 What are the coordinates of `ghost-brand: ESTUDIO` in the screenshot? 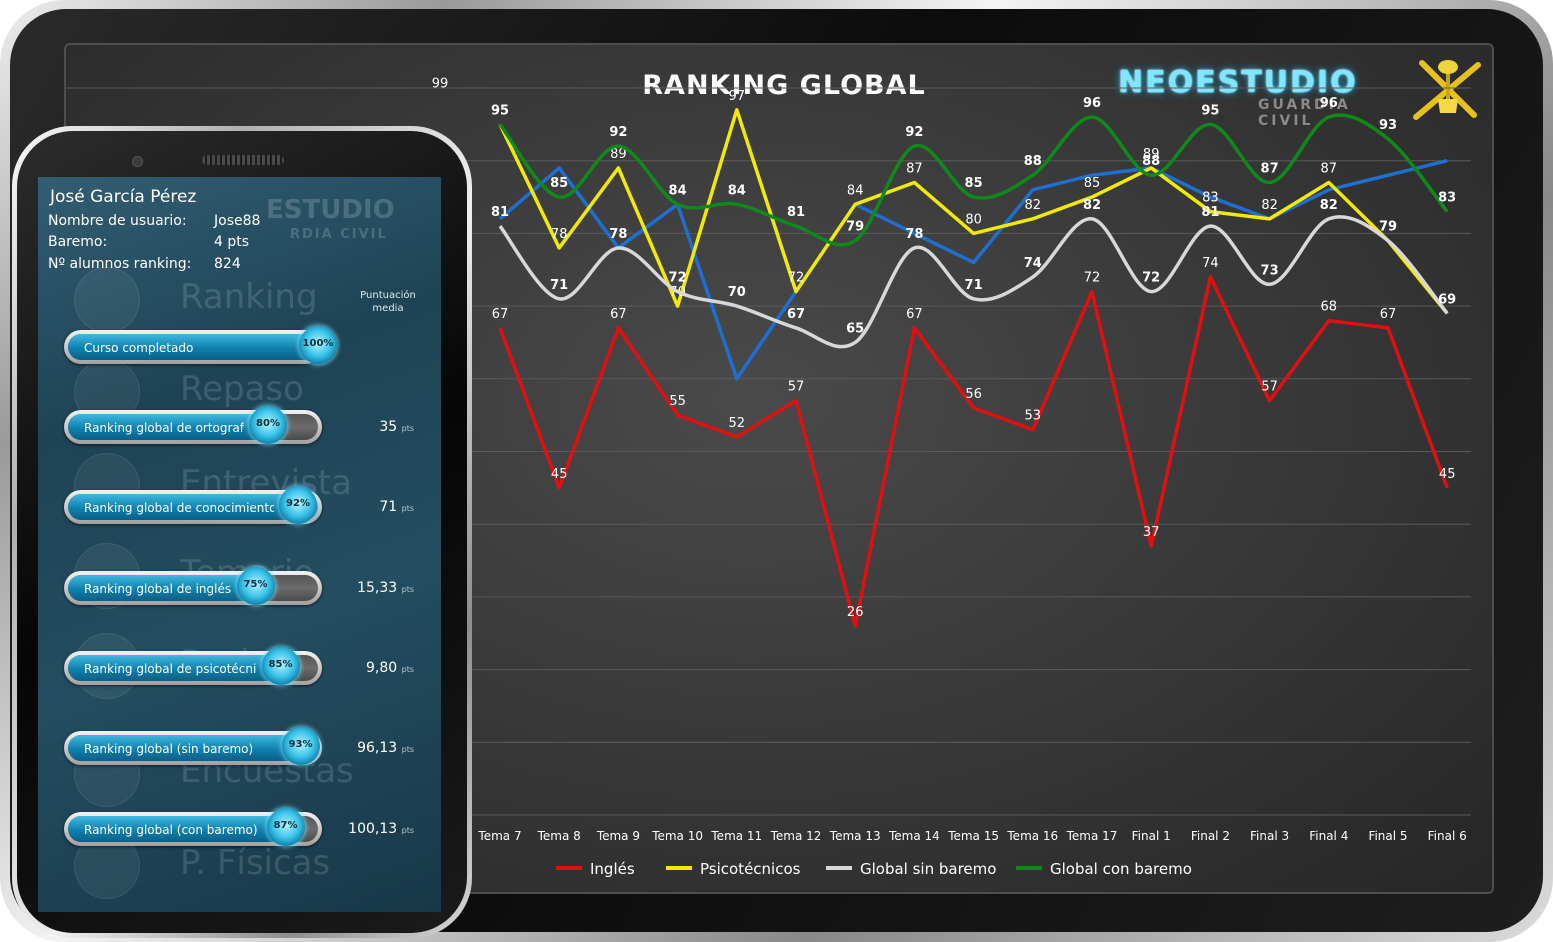 It's located at (330, 210).